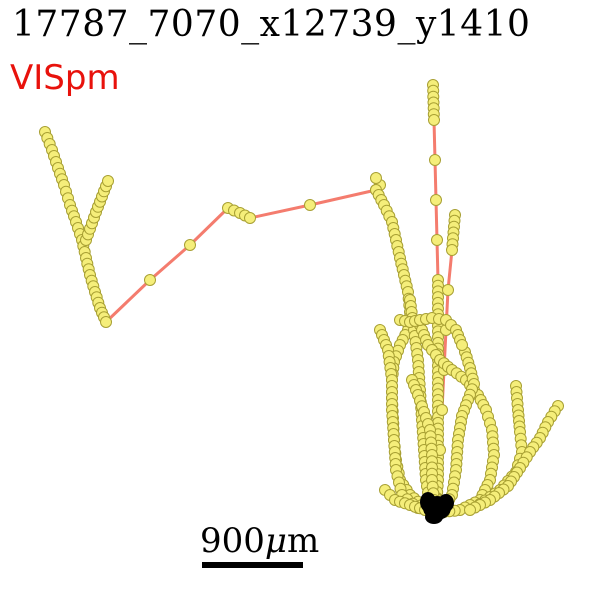 Image resolution: width=600 pixels, height=600 pixels. What do you see at coordinates (303, 541) in the screenshot?
I see `scale-bar-unit-suffix: m` at bounding box center [303, 541].